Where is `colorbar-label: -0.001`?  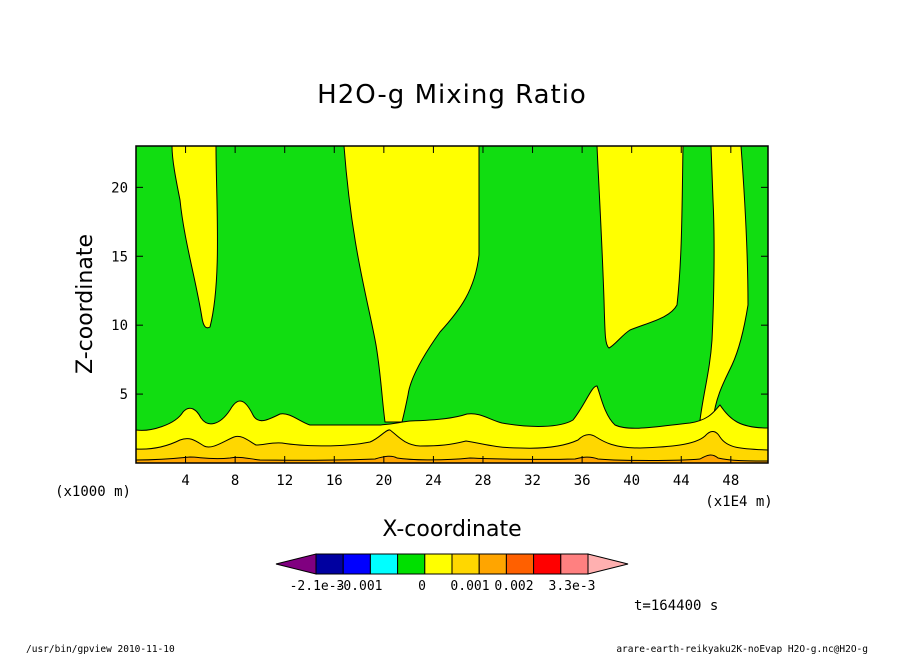
colorbar-label: -0.001 is located at coordinates (359, 586).